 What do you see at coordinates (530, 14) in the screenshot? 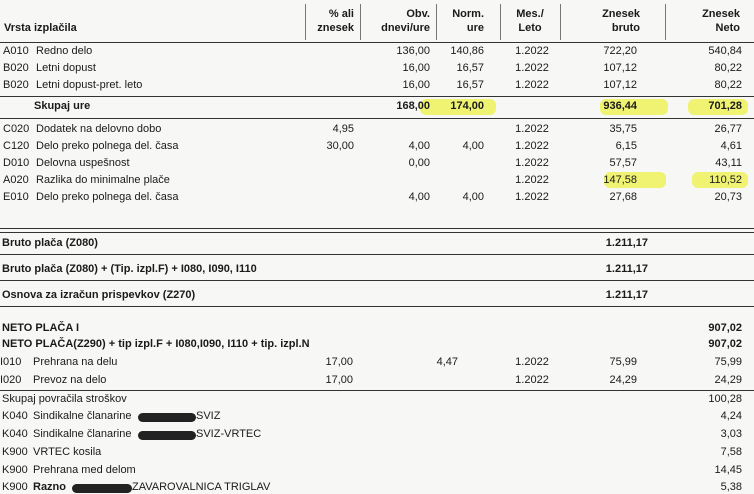
I see `column-header: Mes./` at bounding box center [530, 14].